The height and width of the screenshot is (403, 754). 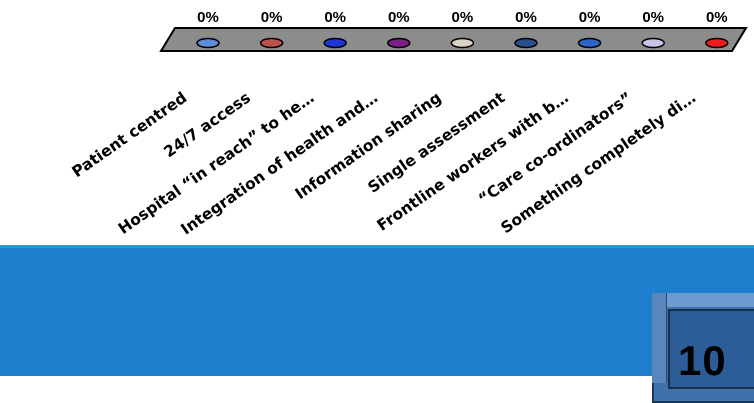 I want to click on value-label-3: 0%, so click(x=399, y=17).